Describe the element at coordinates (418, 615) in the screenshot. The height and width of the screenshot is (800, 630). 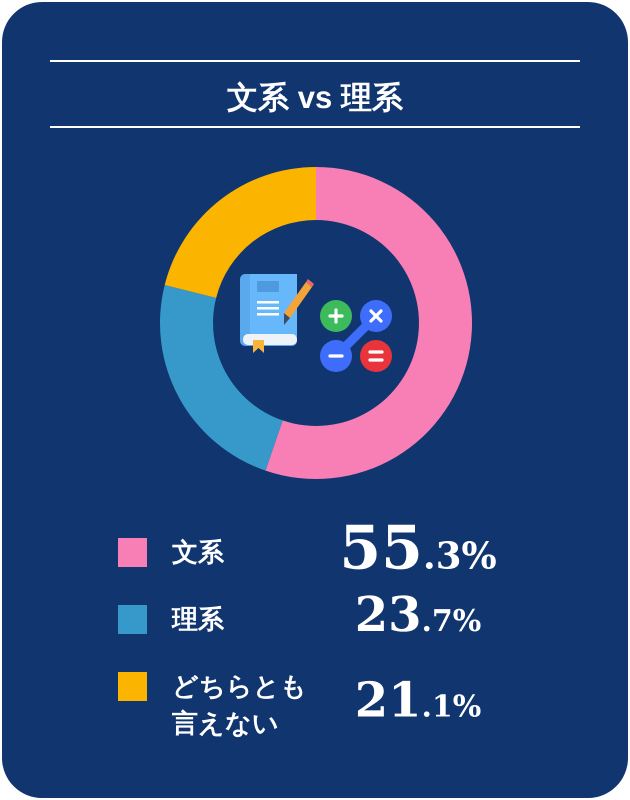
I see `data-label: 23.7%` at that location.